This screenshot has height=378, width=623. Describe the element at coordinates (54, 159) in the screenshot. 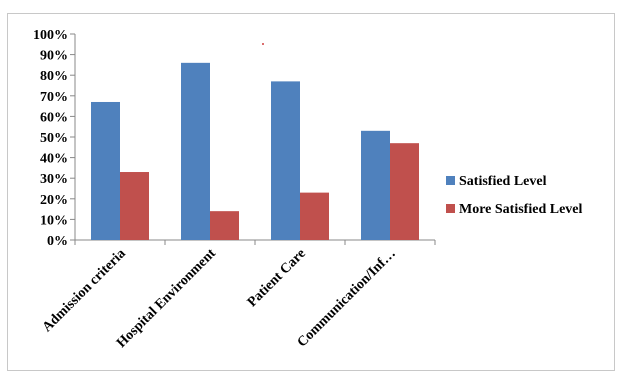

I see `y-tick-label: 40%` at that location.